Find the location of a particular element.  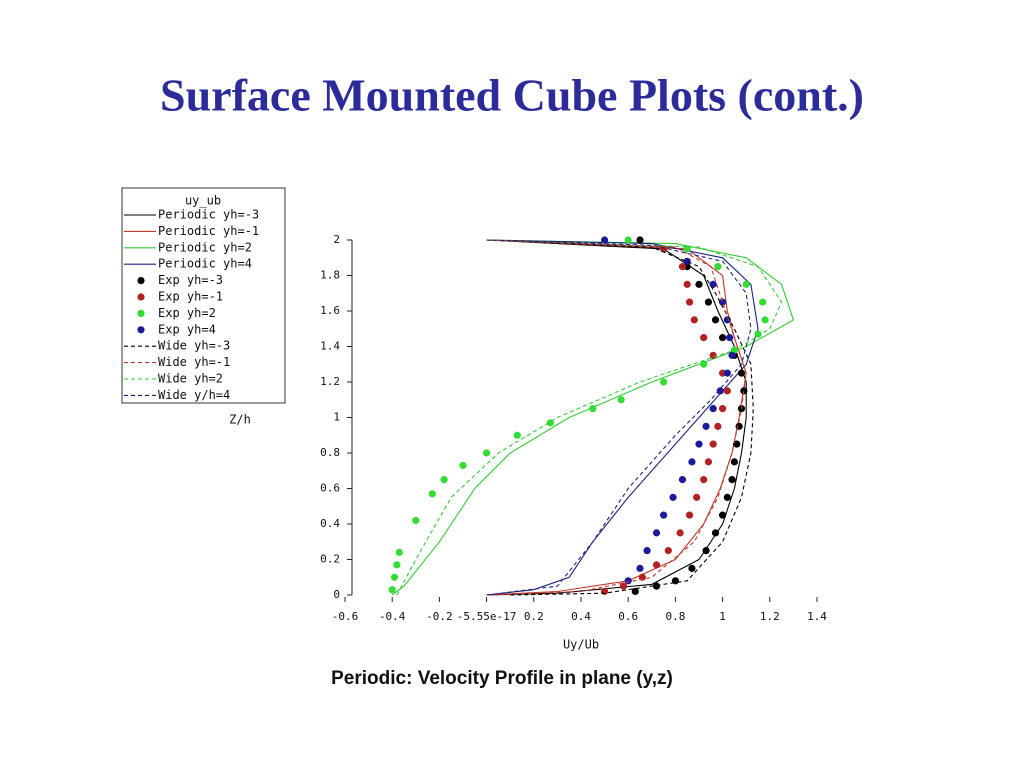

legend-label: Exp yh=-1 is located at coordinates (190, 297).